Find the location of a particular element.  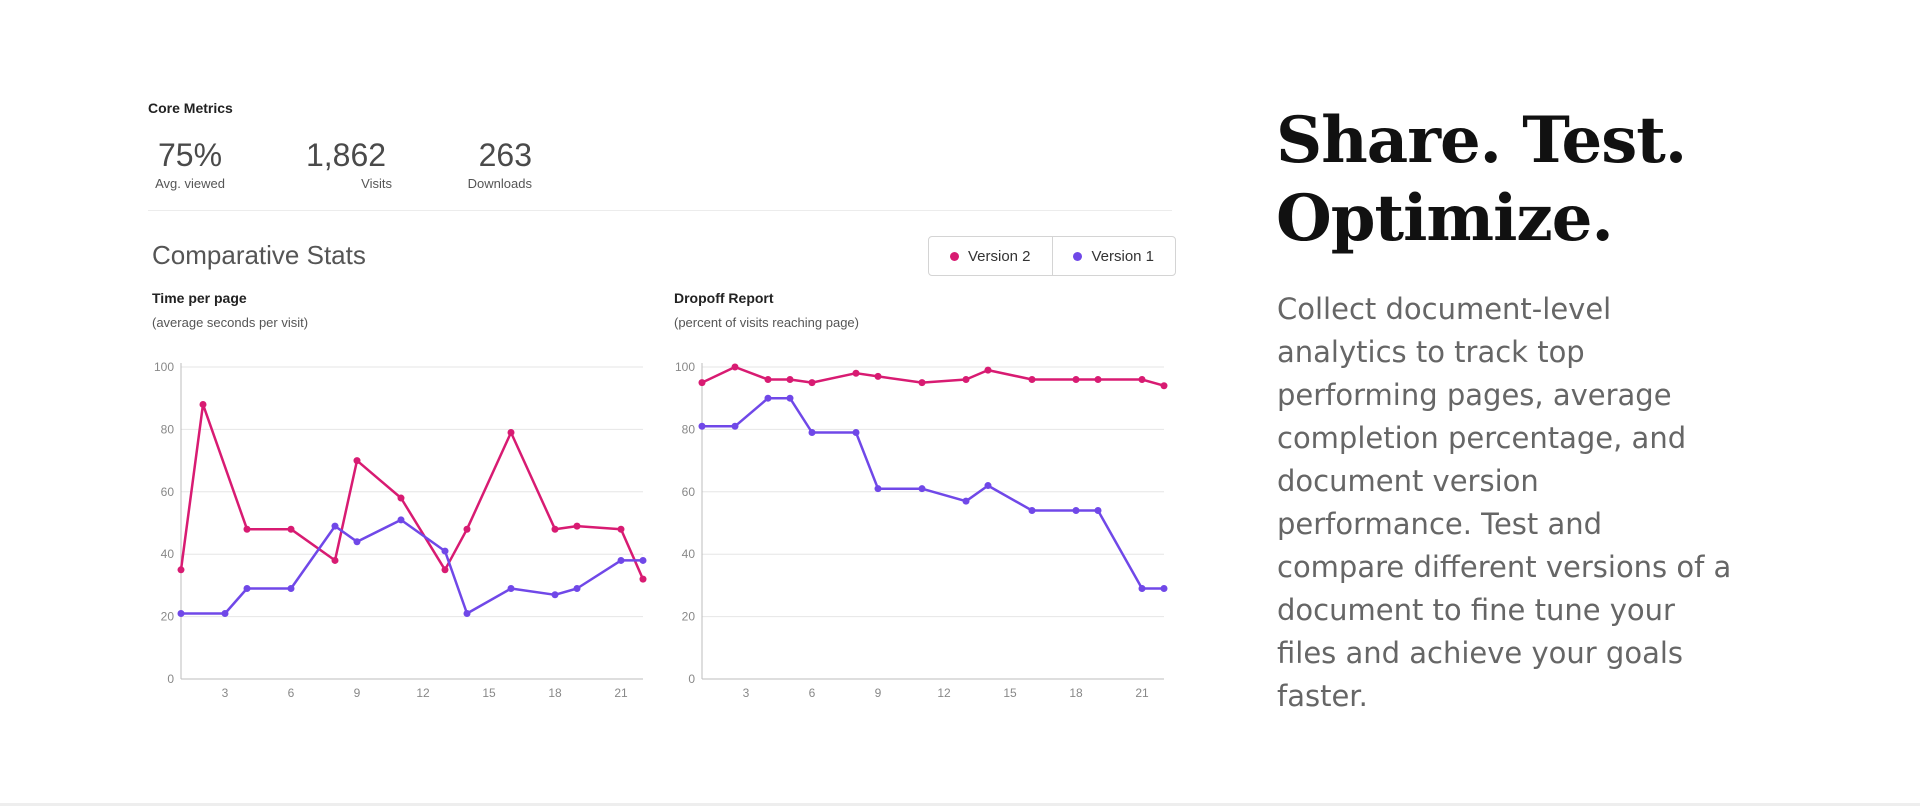

time-per-page-y-tick-label: 0 is located at coordinates (170, 679).